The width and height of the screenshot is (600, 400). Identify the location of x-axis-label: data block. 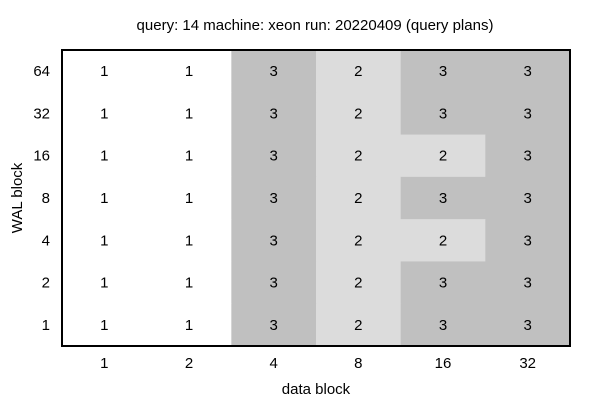
(316, 389).